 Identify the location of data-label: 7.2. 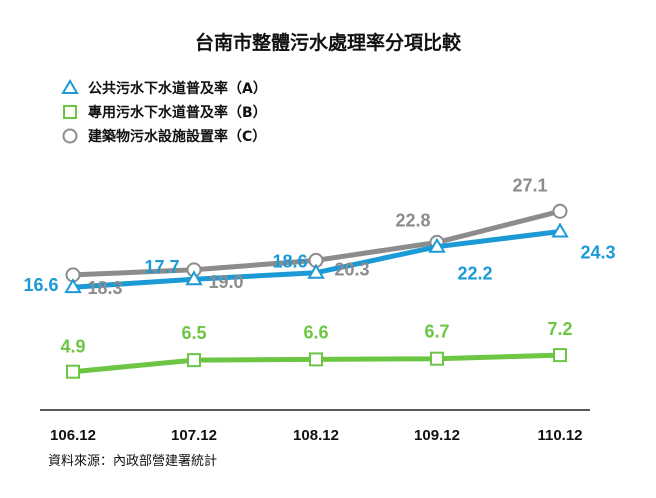
(559, 329).